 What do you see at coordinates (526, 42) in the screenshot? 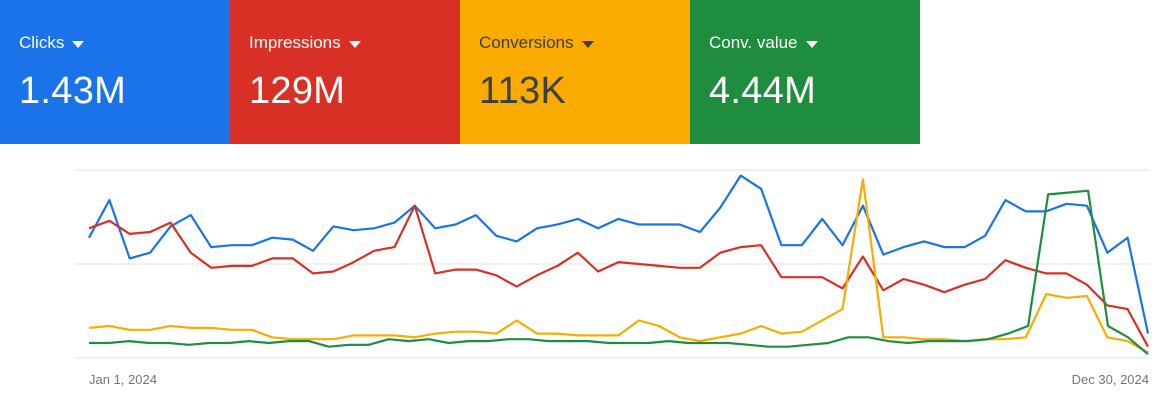
I see `metric-label: Conversions` at bounding box center [526, 42].